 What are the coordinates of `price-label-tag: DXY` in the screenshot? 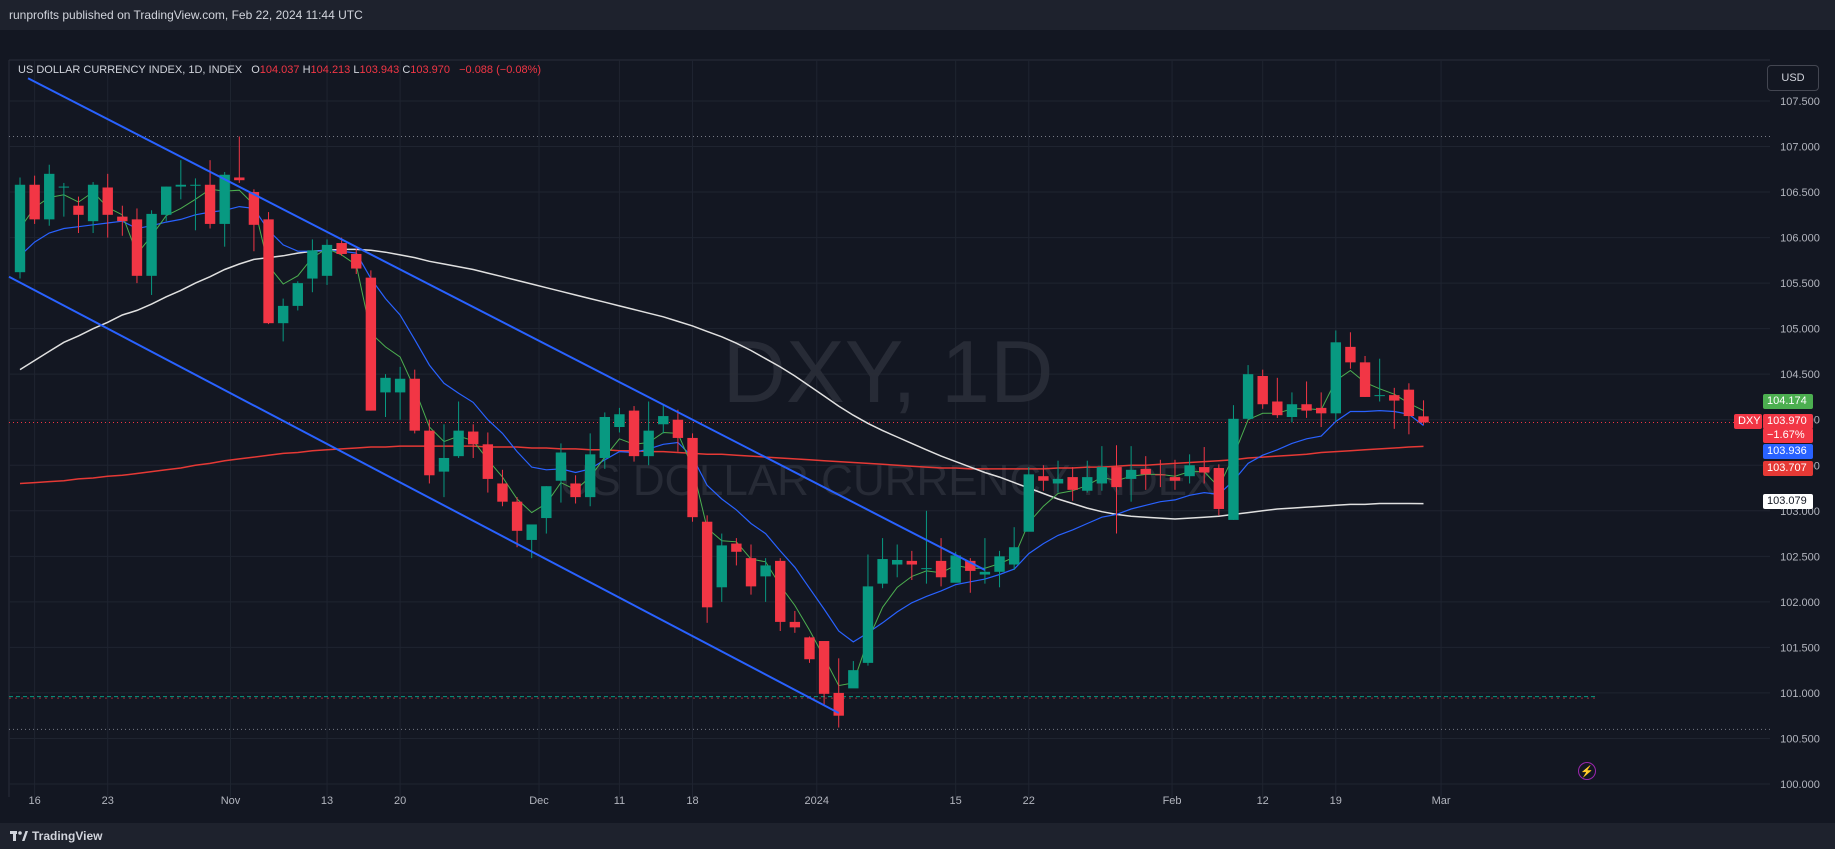 It's located at (1748, 421).